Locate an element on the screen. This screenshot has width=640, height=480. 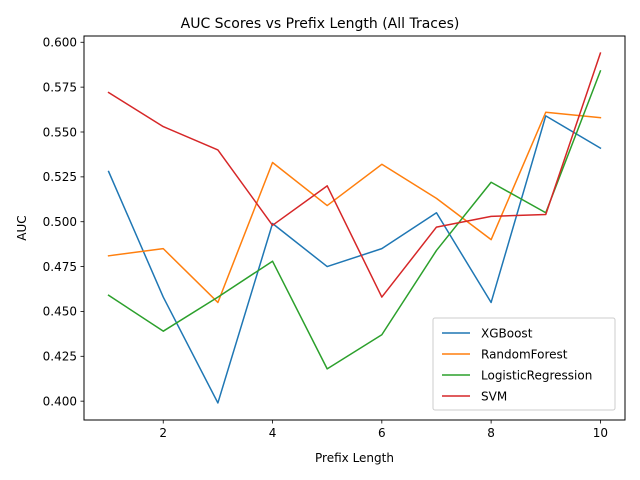
x-tick-label: 10 is located at coordinates (600, 433).